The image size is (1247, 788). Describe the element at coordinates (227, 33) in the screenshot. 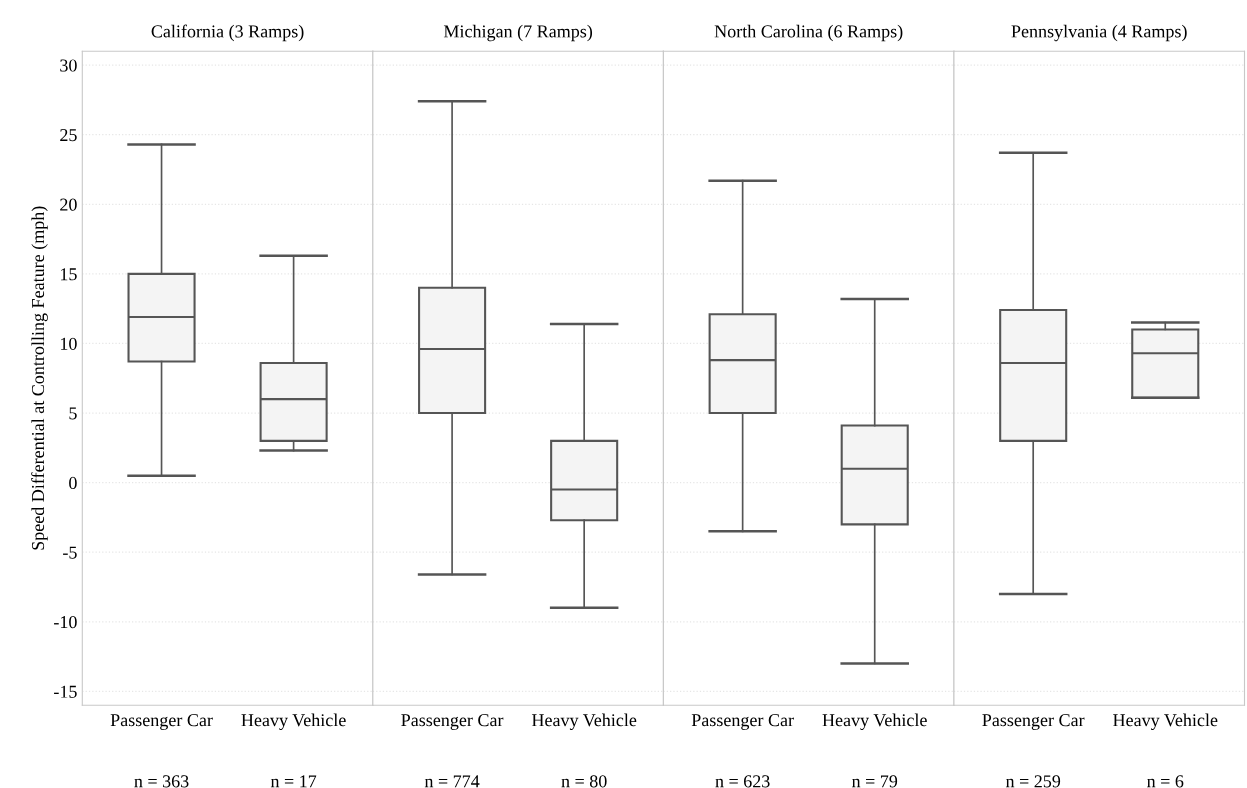

I see `chart-title: California (3 Ramps)` at that location.